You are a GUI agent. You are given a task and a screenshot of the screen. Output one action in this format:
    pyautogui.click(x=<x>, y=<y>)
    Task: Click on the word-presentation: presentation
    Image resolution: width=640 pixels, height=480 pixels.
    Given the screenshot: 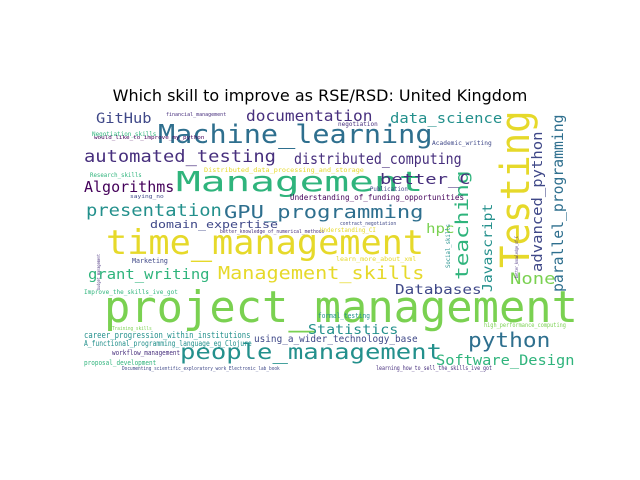 What is the action you would take?
    pyautogui.click(x=154, y=211)
    